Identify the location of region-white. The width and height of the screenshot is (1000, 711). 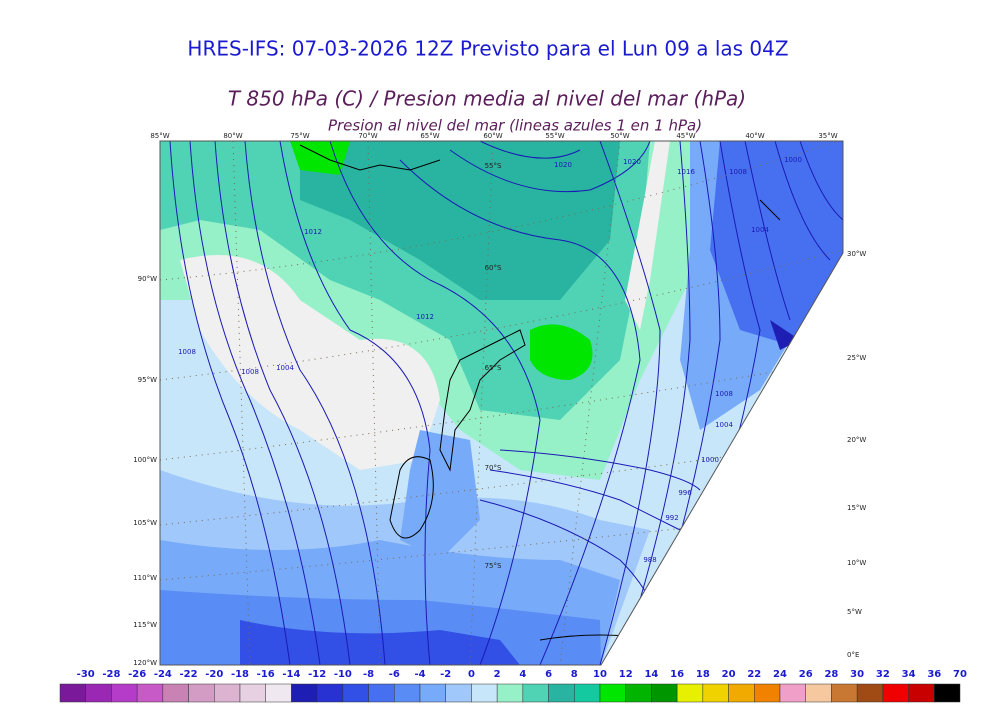
(310, 362).